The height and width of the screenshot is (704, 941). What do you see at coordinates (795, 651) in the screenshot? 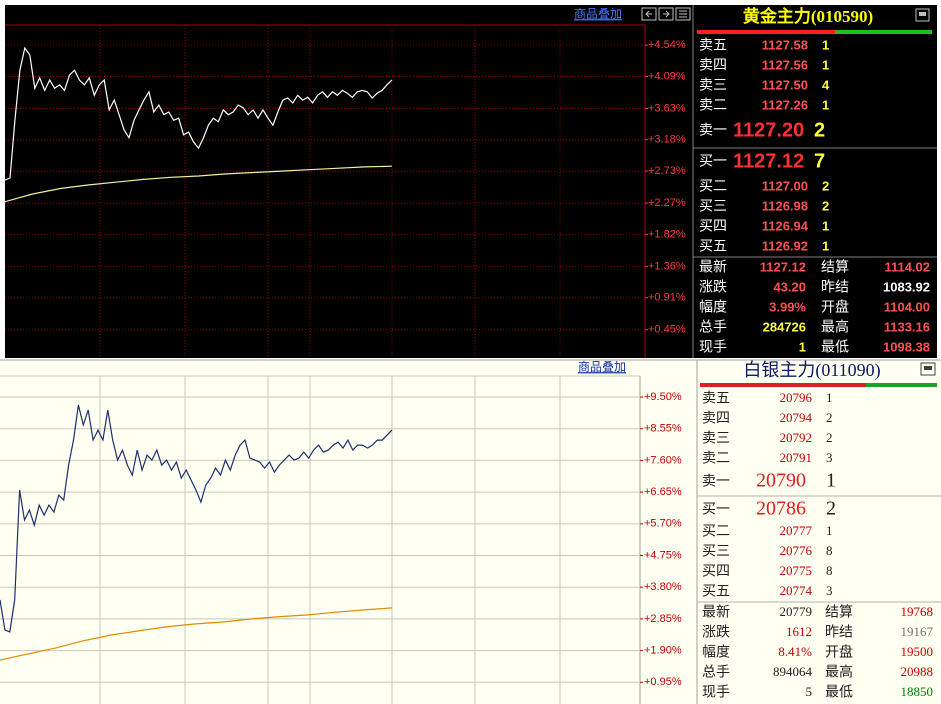
I see `stat-value: 8.41%` at bounding box center [795, 651].